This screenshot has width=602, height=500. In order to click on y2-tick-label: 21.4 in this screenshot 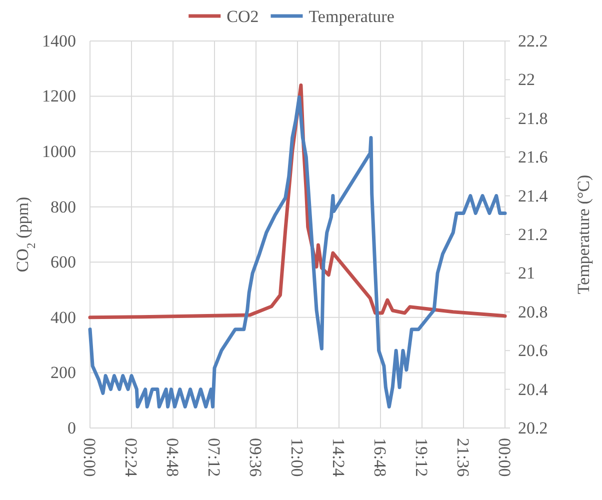, I will do `click(533, 196)`.